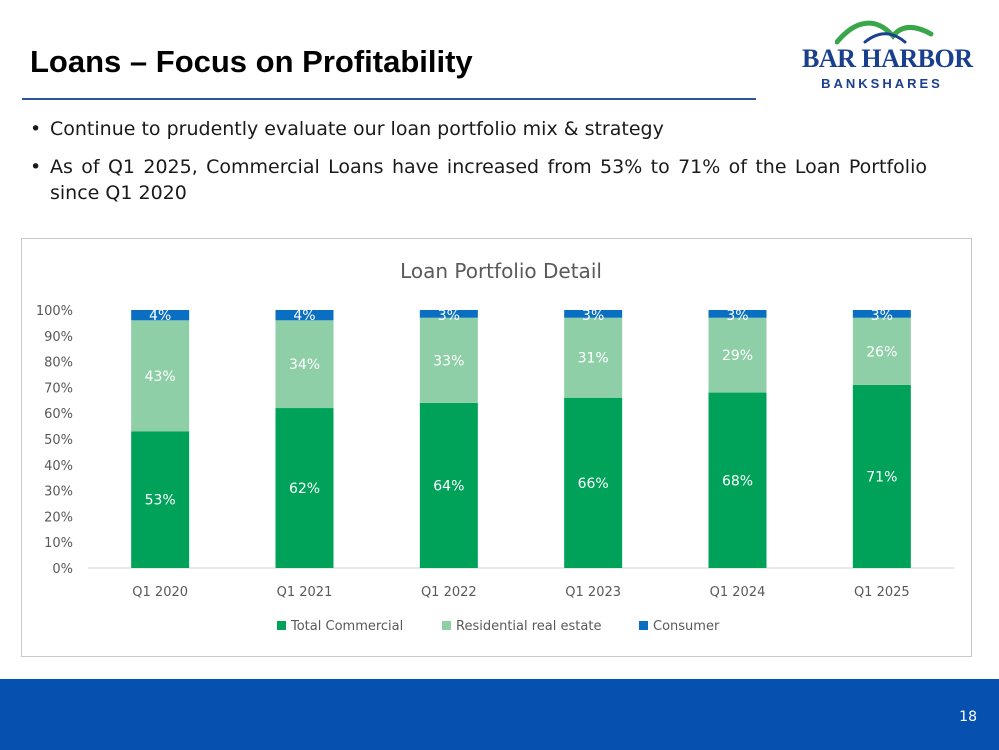 Image resolution: width=999 pixels, height=750 pixels. I want to click on chart-title: Loan Portfolio Detail, so click(501, 271).